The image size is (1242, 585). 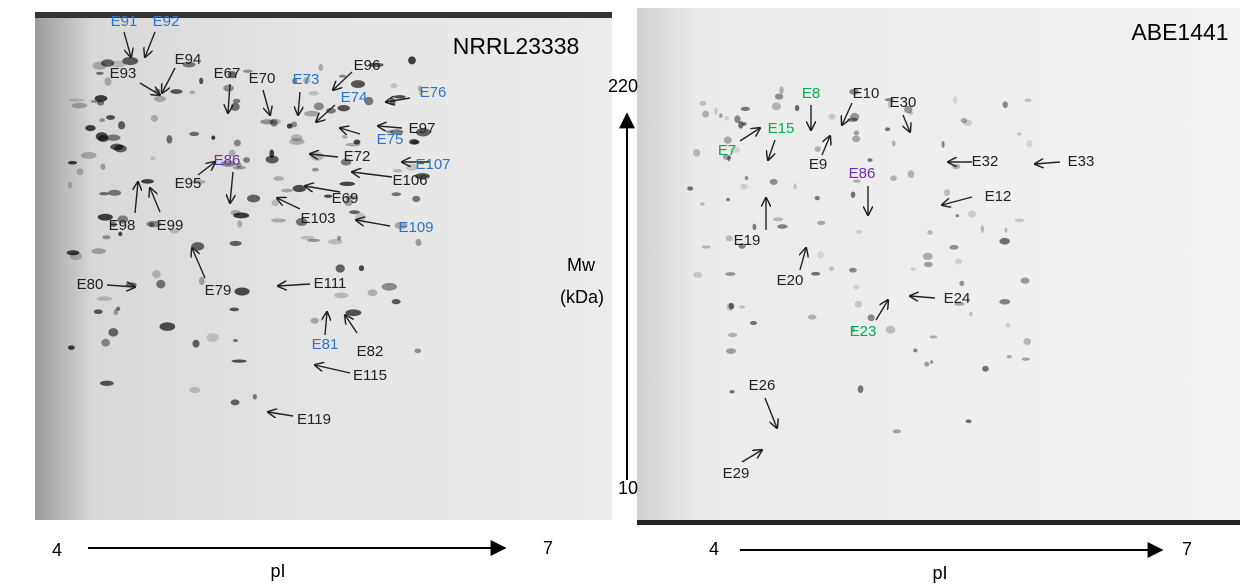 What do you see at coordinates (903, 102) in the screenshot?
I see `spot-label: E30` at bounding box center [903, 102].